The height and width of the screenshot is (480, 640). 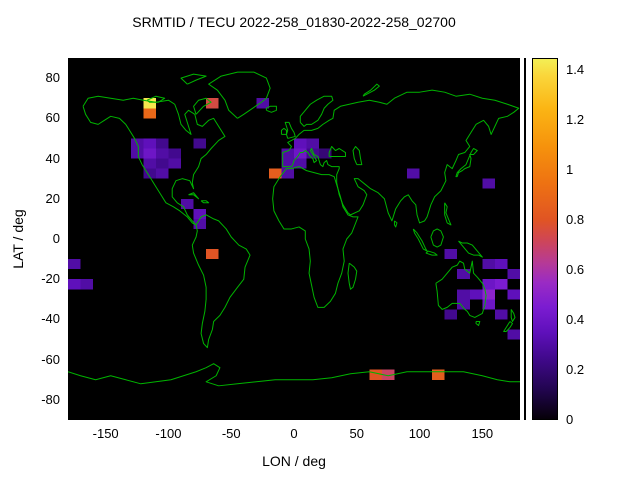 I want to click on colorbar-tick-label: 0.4, so click(x=575, y=320).